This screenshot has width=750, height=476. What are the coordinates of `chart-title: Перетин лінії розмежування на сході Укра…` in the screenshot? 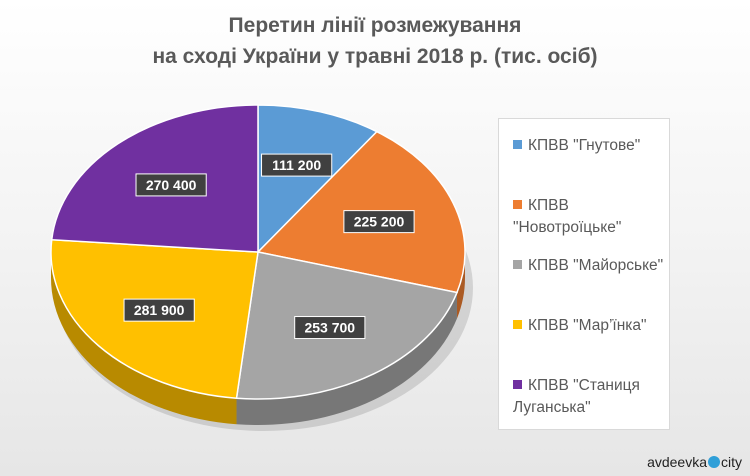 It's located at (375, 41).